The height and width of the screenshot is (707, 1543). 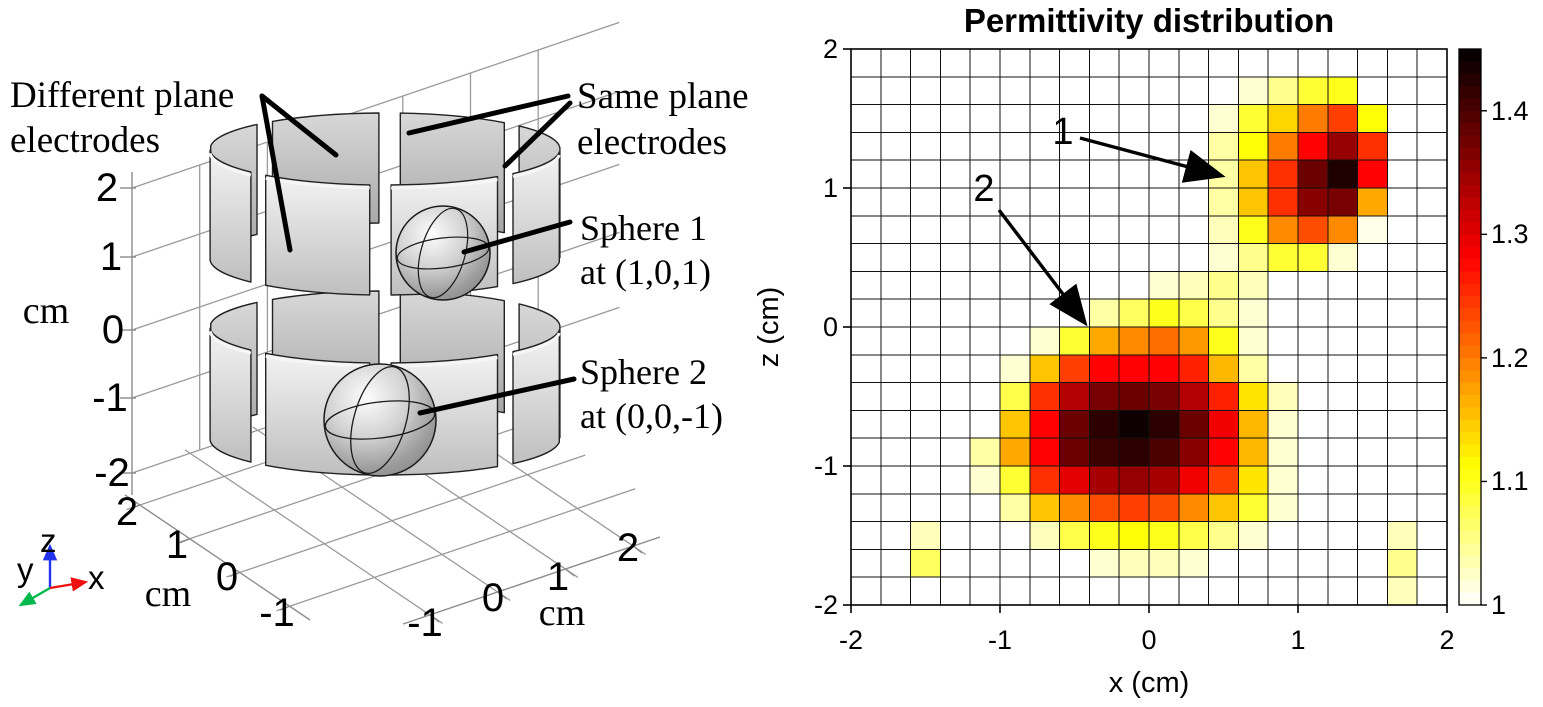 What do you see at coordinates (637, 549) in the screenshot?
I see `grid-line-3d` at bounding box center [637, 549].